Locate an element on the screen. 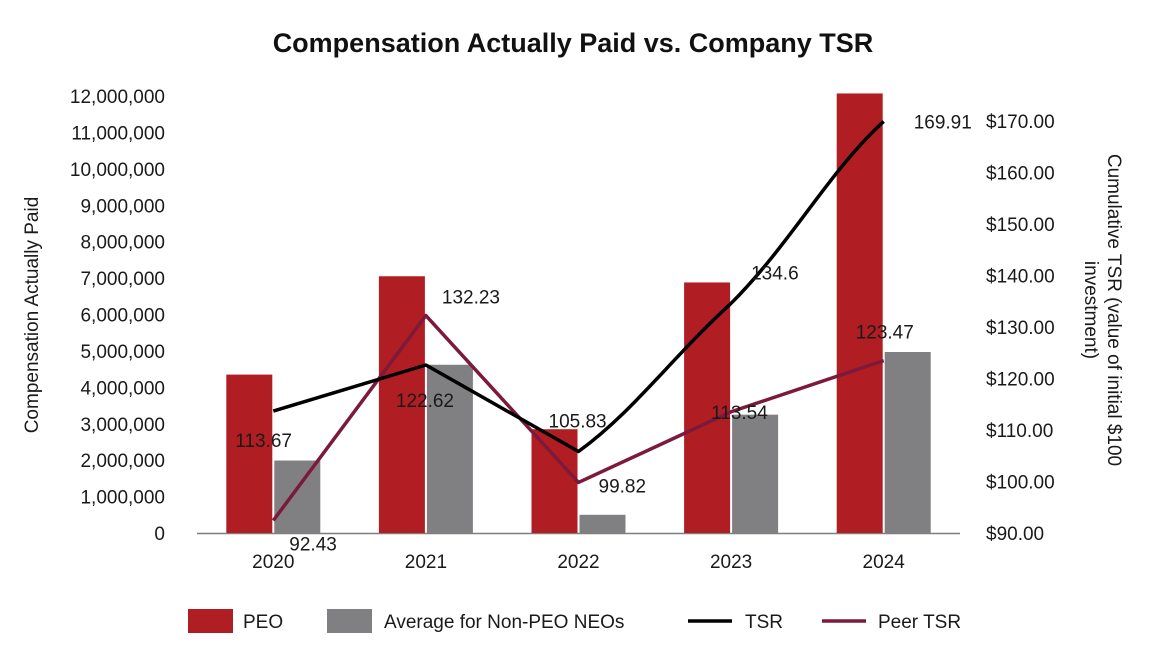 Image resolution: width=1152 pixels, height=672 pixels. bar-peo-2022 is located at coordinates (554, 481).